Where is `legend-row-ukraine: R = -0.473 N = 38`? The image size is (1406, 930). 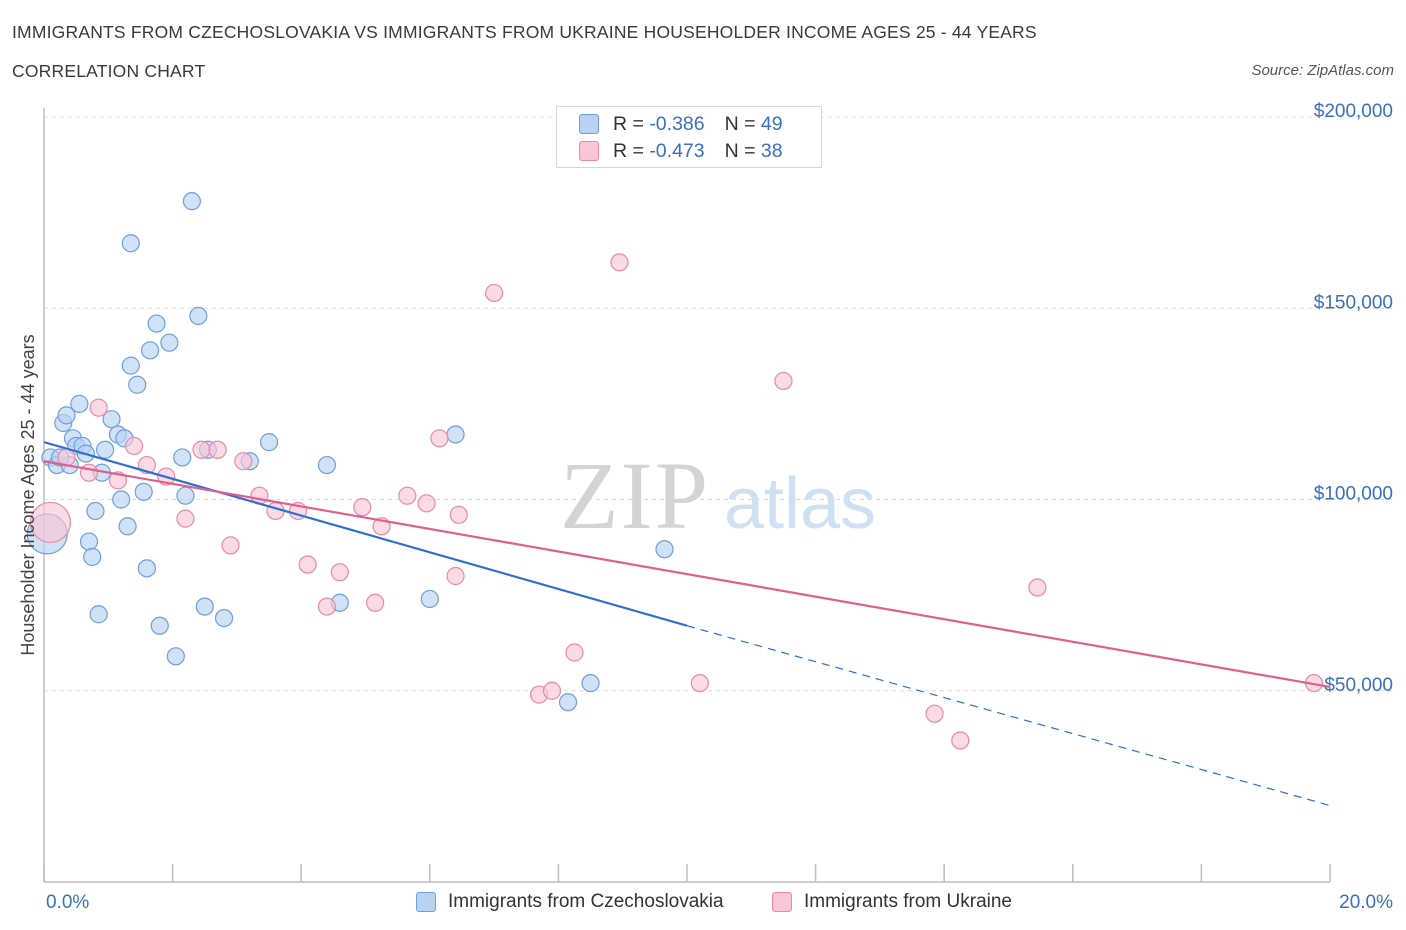 legend-row-ukraine: R = -0.473 N = 38 is located at coordinates (681, 151).